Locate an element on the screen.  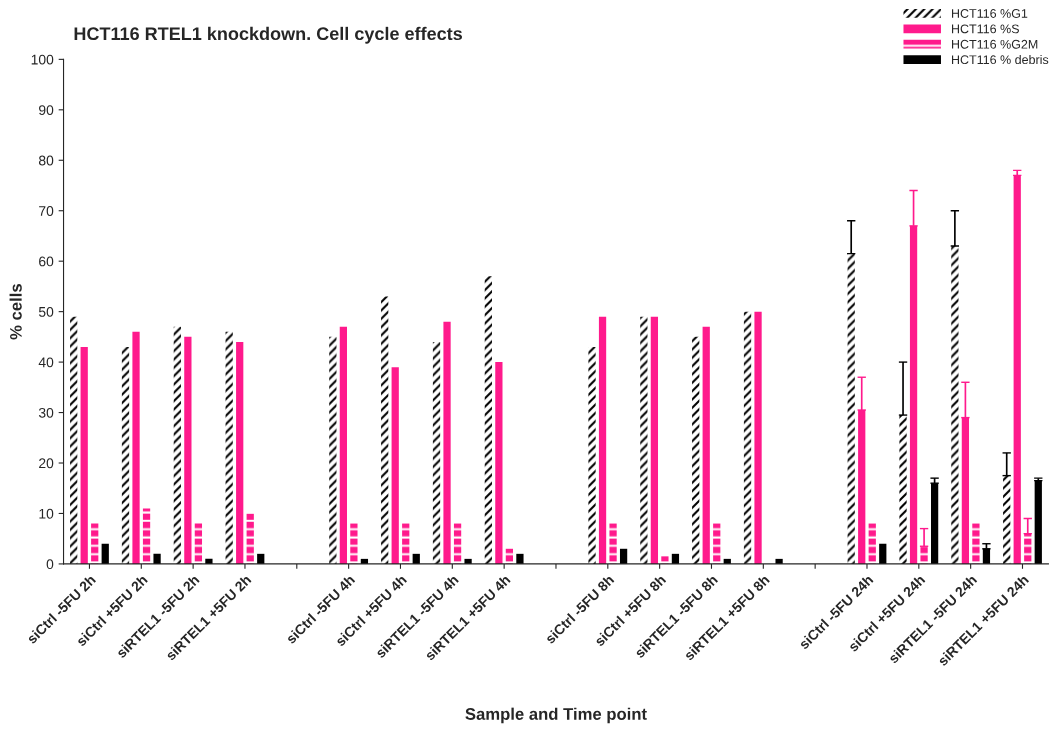
legend-label: HCT116 %G1 is located at coordinates (990, 13).